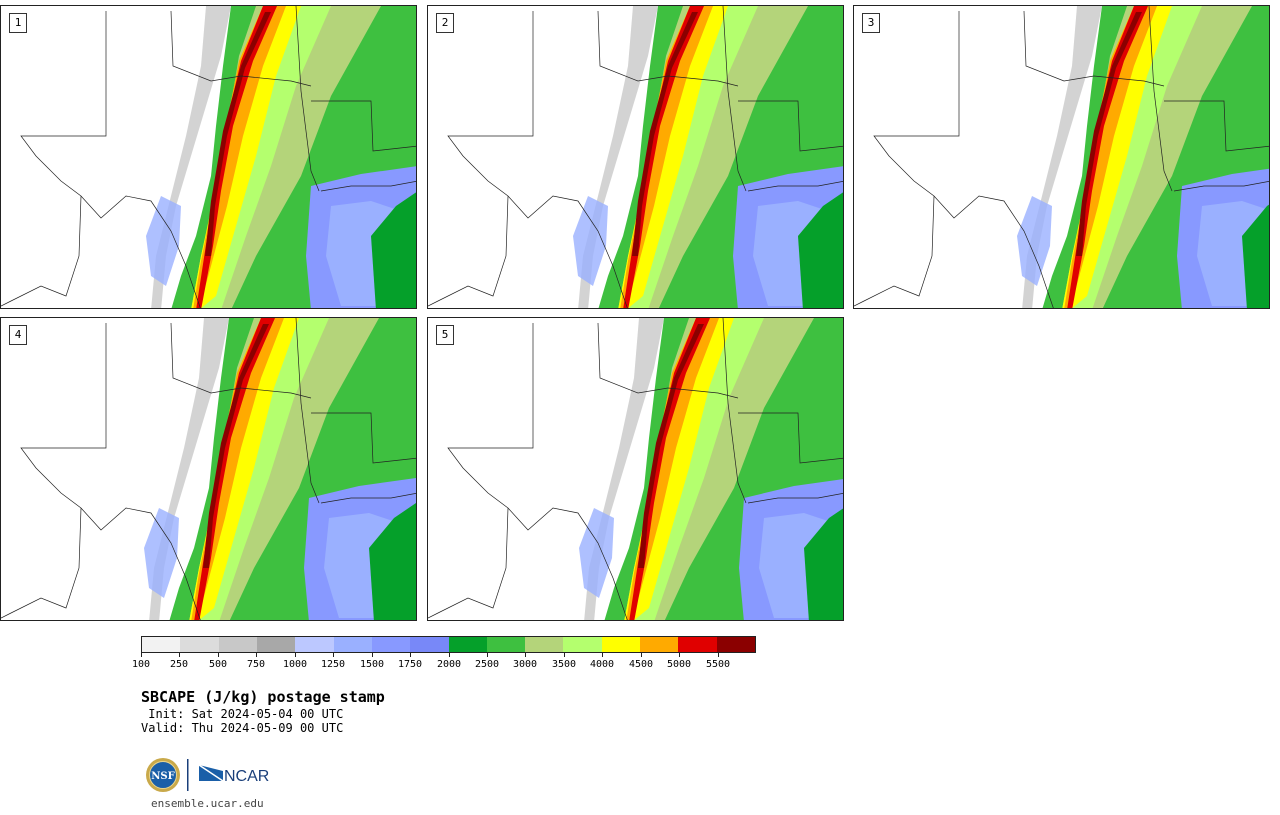  I want to click on colorbar-tick-label: 1000, so click(295, 664).